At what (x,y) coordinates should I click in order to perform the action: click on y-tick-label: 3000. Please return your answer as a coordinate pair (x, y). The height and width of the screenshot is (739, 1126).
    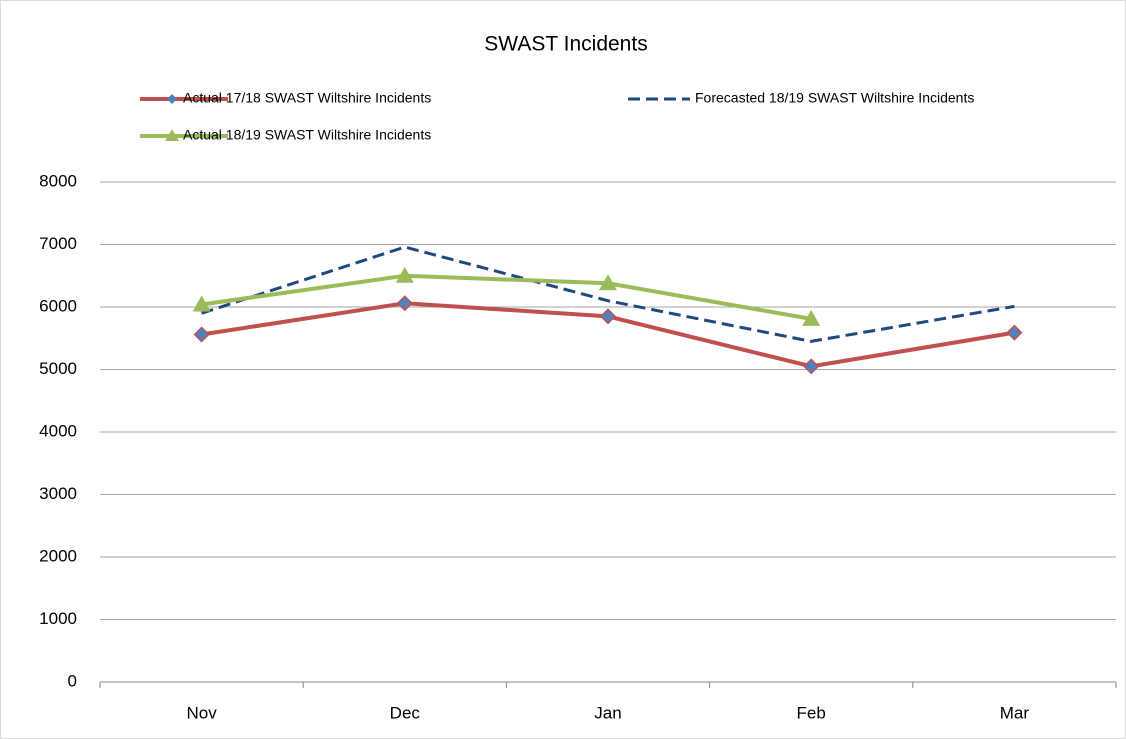
    Looking at the image, I should click on (58, 493).